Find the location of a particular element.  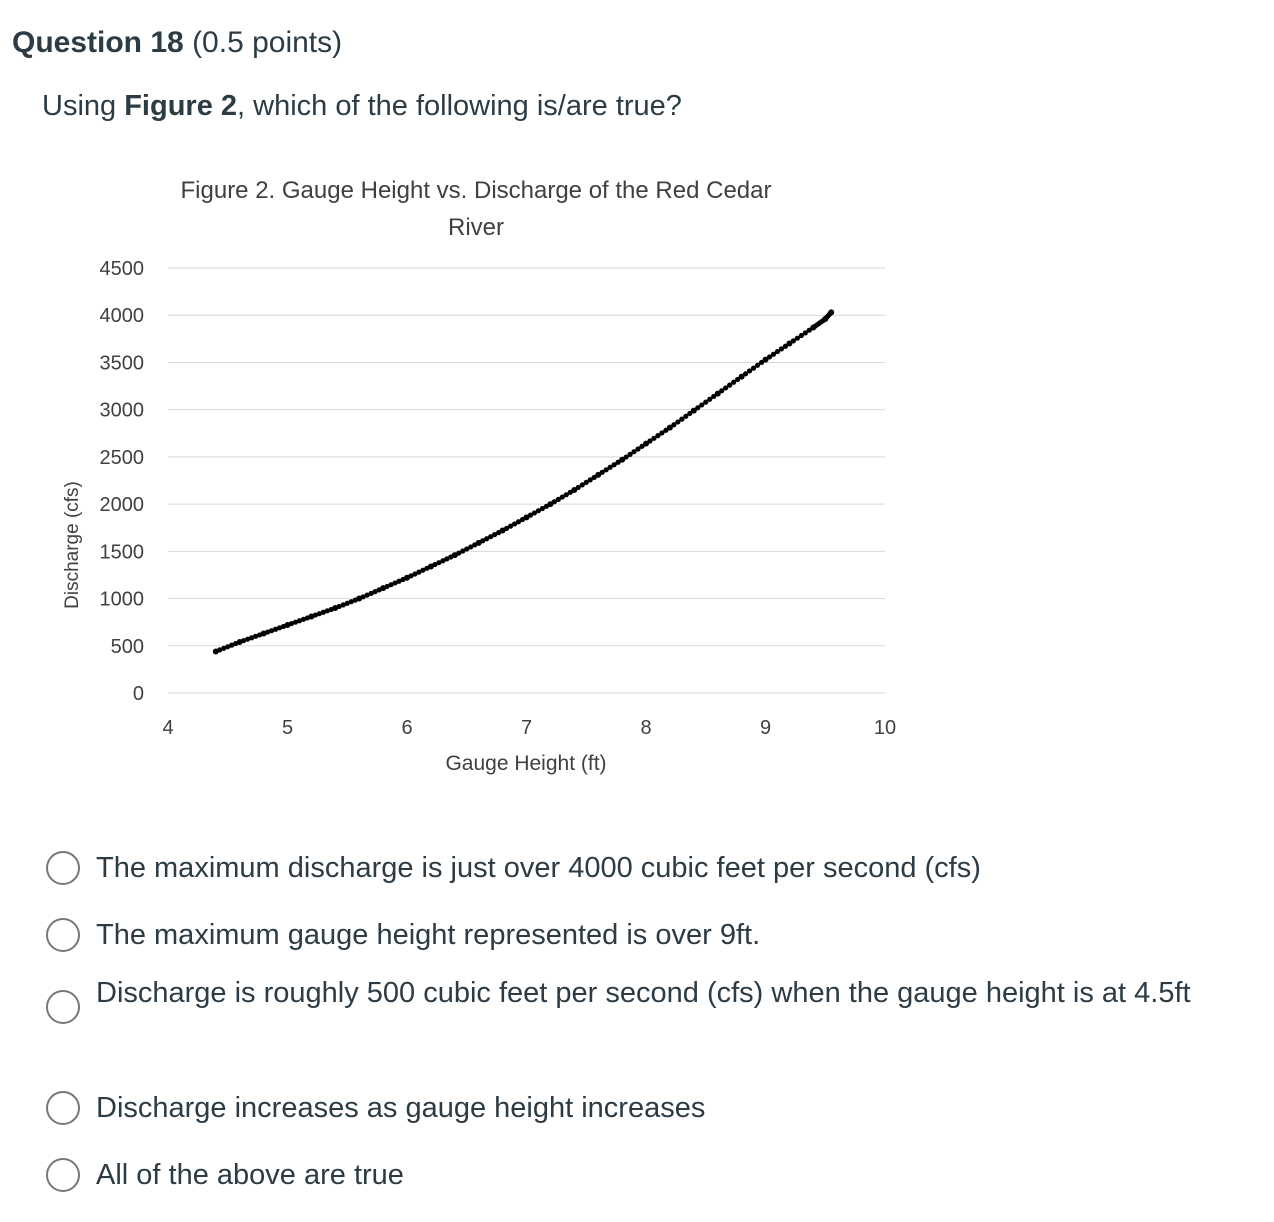

x-tick-label: 6 is located at coordinates (406, 728).